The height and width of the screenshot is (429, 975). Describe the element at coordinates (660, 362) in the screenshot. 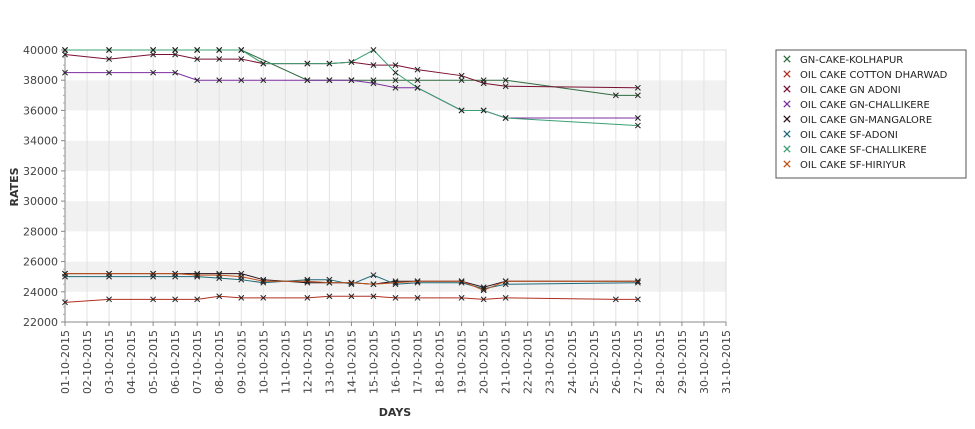

I see `x-tick-label: 28-10-2015` at that location.